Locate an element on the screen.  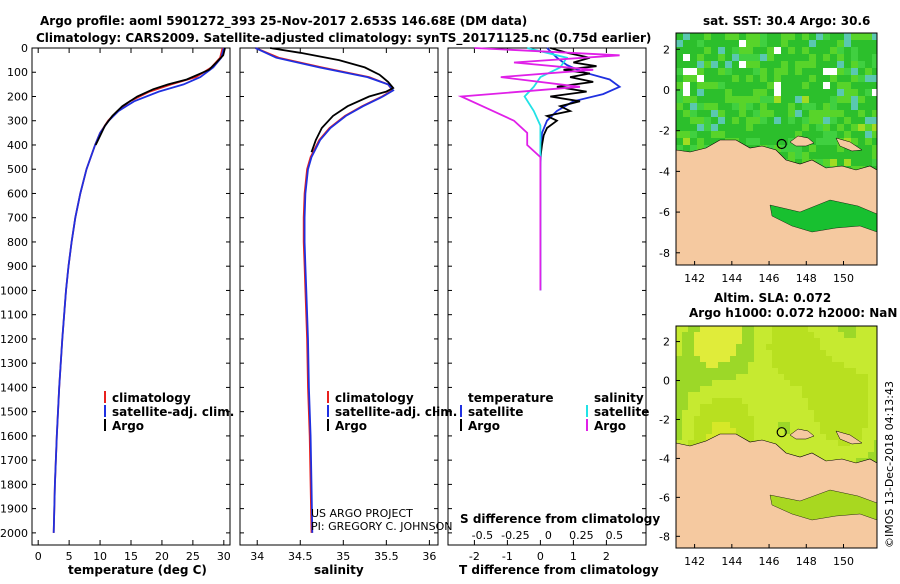
depth-tick-label: 2000 is located at coordinates (14, 533).